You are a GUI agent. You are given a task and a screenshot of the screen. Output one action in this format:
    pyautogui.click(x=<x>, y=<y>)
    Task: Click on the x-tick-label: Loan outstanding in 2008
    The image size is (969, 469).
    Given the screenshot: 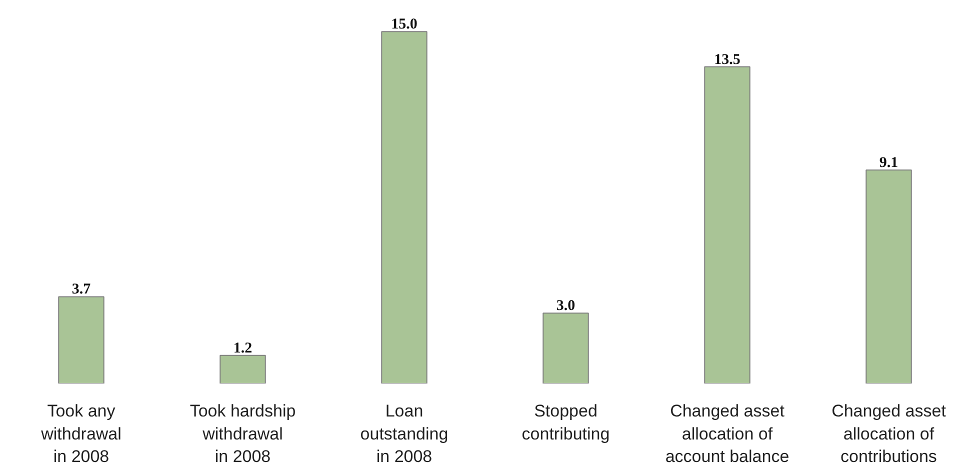 What is the action you would take?
    pyautogui.click(x=404, y=434)
    